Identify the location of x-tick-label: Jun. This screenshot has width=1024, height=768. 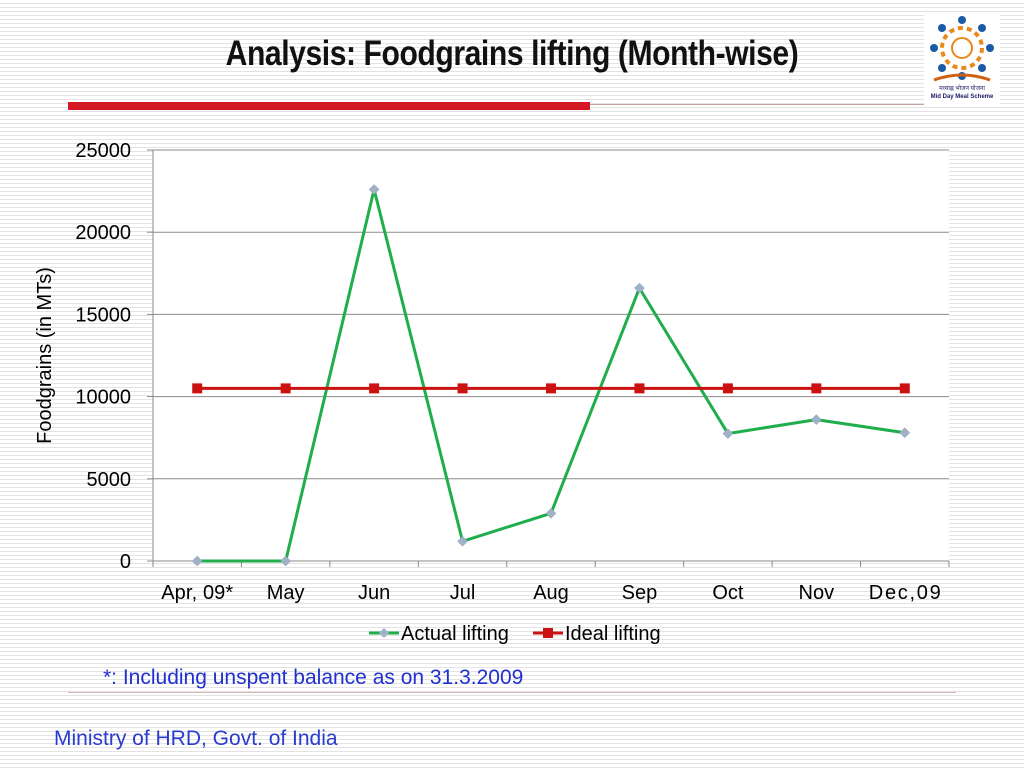
(374, 593).